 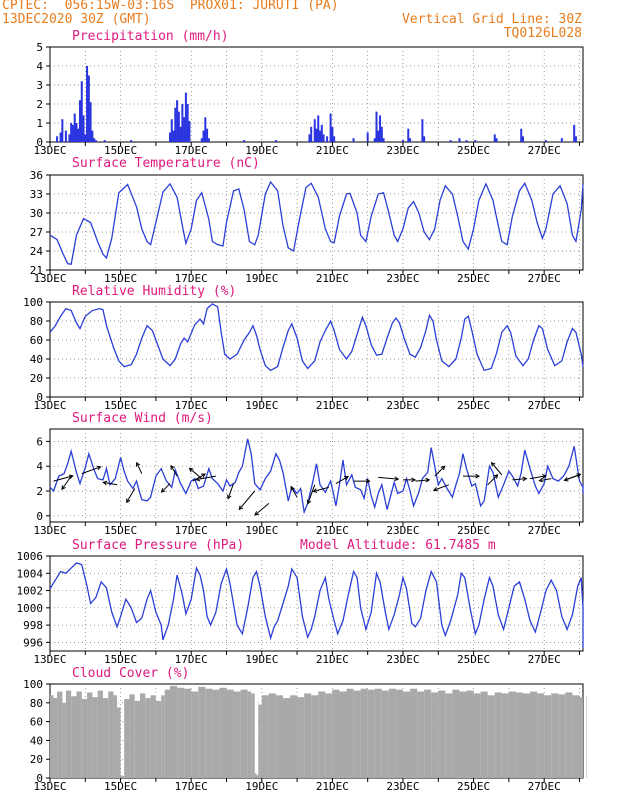 I want to click on wind-ytick-label: 2, so click(x=39, y=491).